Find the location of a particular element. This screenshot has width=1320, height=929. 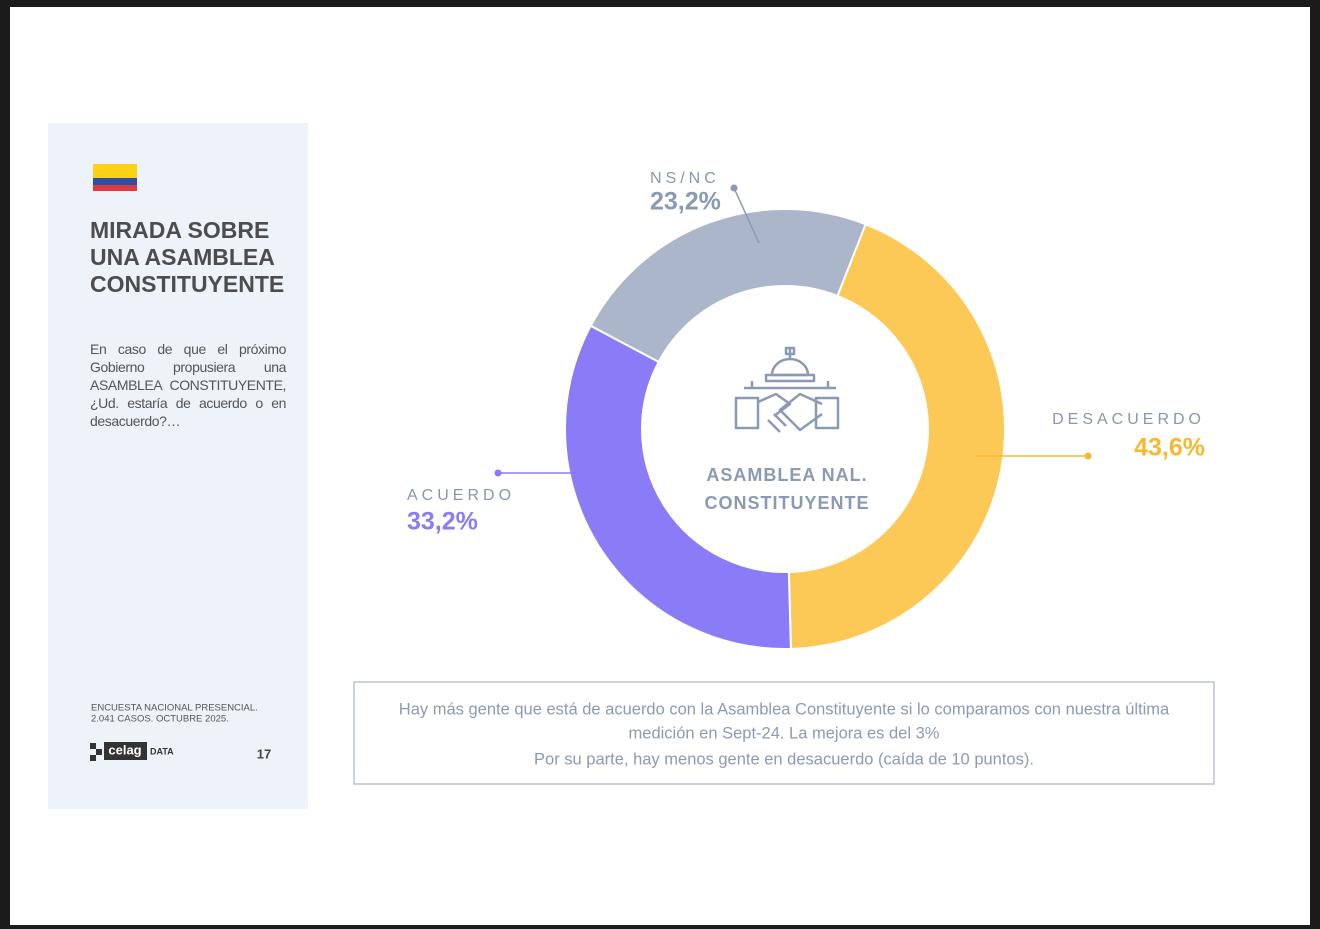

note-box is located at coordinates (784, 733).